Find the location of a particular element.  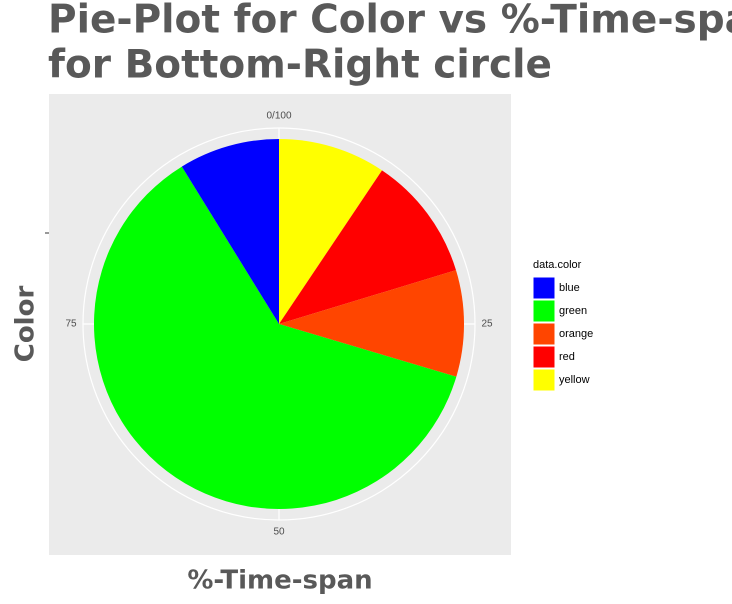

chart-title: for Bottom-Right circle is located at coordinates (300, 65).